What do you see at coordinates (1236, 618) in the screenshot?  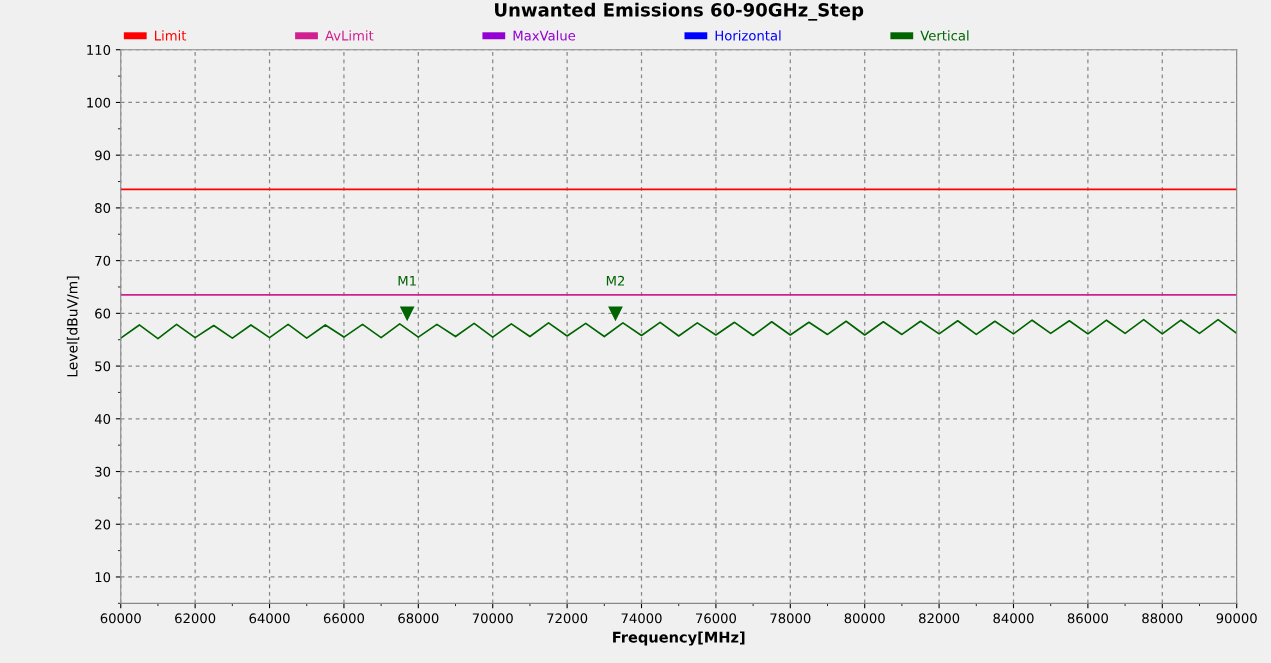 I see `x-tick-label: 90000` at bounding box center [1236, 618].